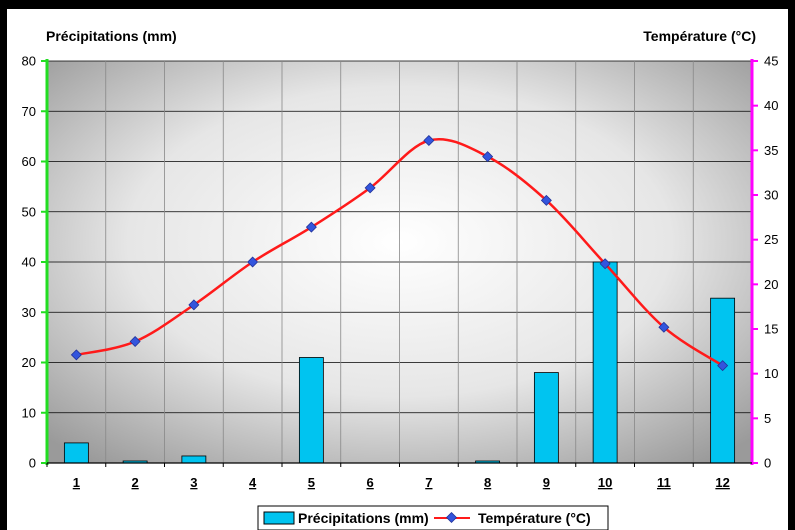  What do you see at coordinates (451, 517) in the screenshot?
I see `legend-marker-swatch` at bounding box center [451, 517].